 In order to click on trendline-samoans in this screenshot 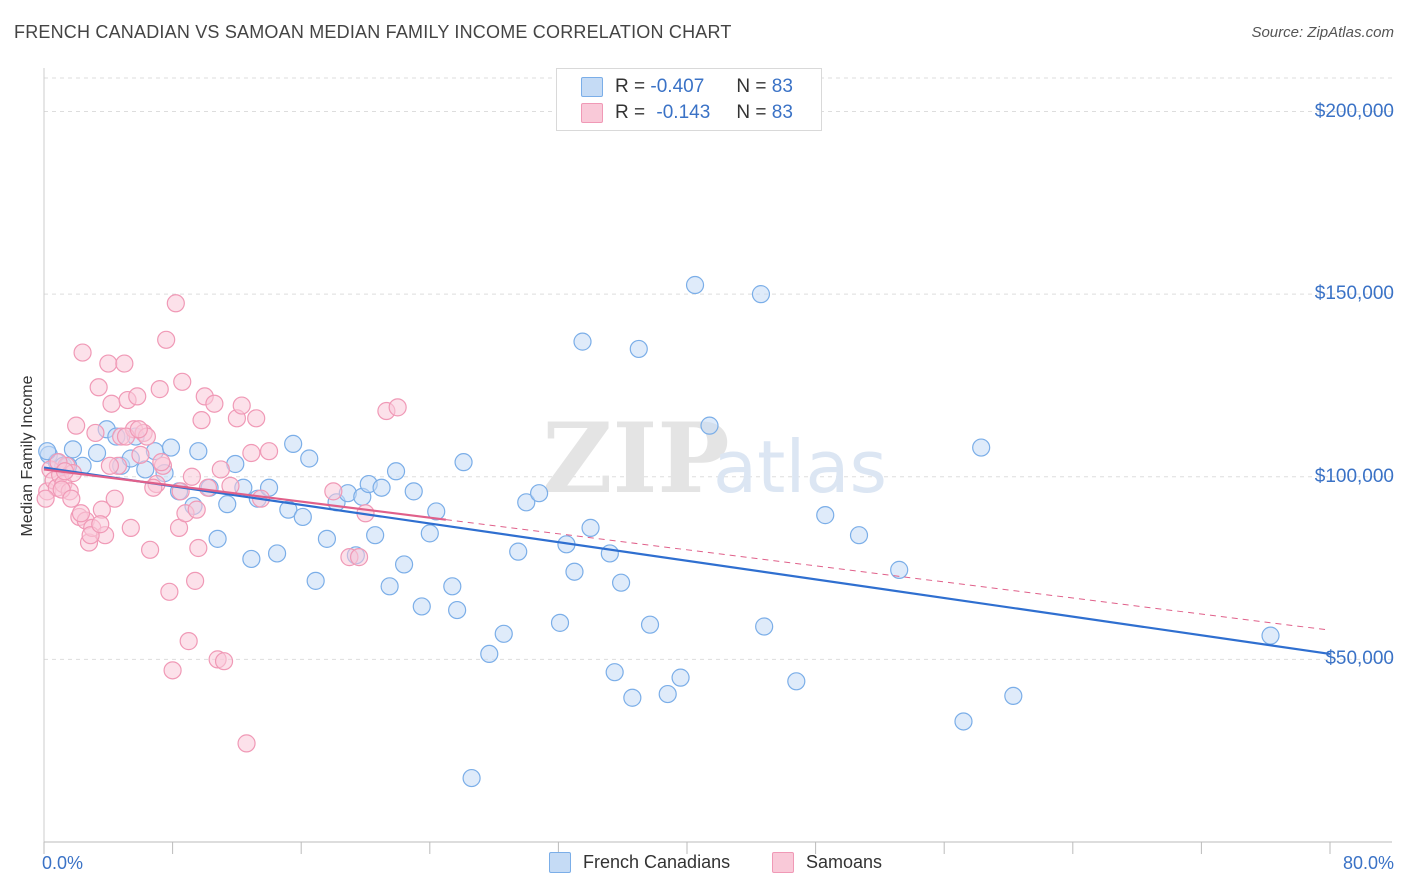, I will do `click(245, 494)`.